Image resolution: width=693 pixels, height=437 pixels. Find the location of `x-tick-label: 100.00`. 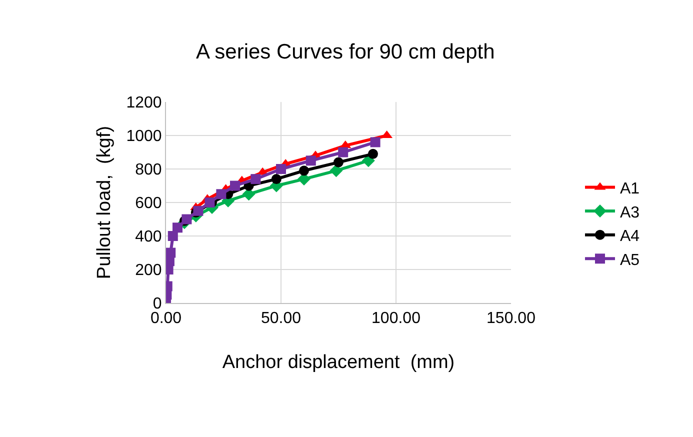

x-tick-label: 100.00 is located at coordinates (396, 319).